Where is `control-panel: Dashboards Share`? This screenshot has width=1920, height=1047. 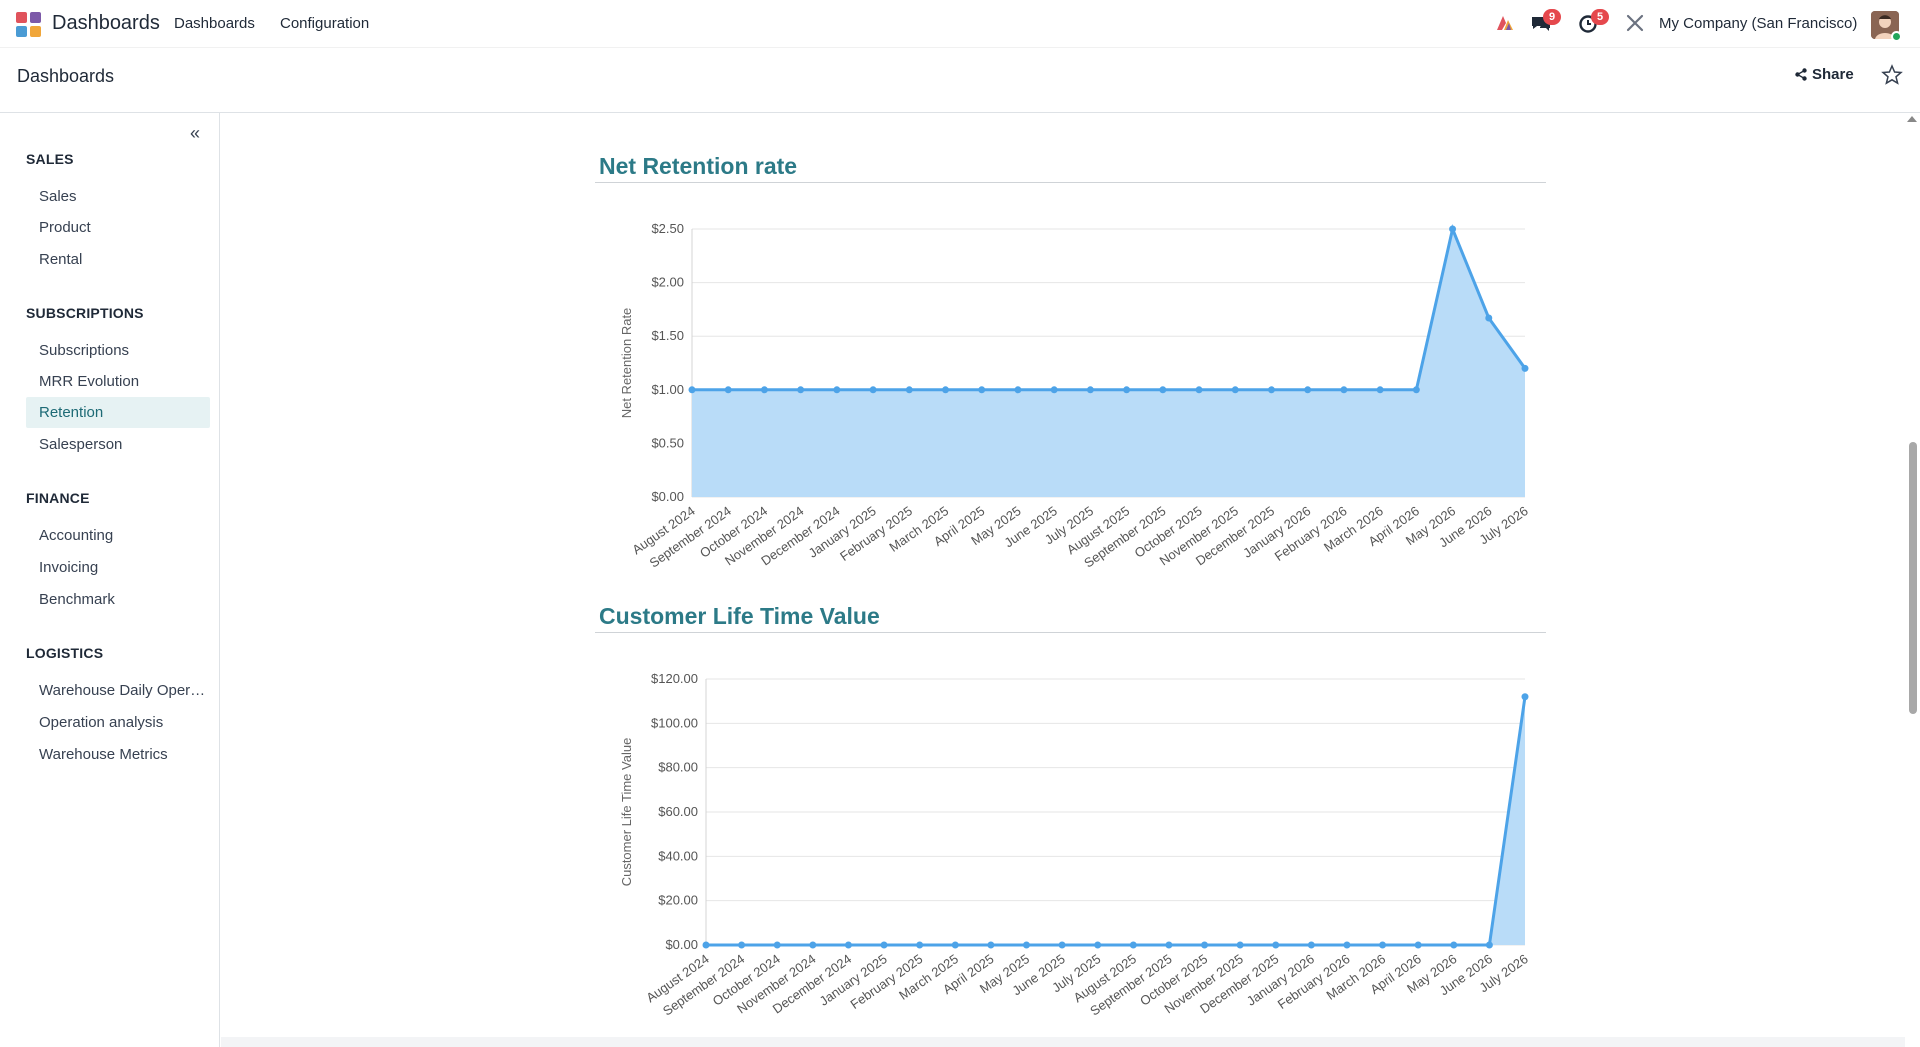 control-panel: Dashboards Share is located at coordinates (960, 80).